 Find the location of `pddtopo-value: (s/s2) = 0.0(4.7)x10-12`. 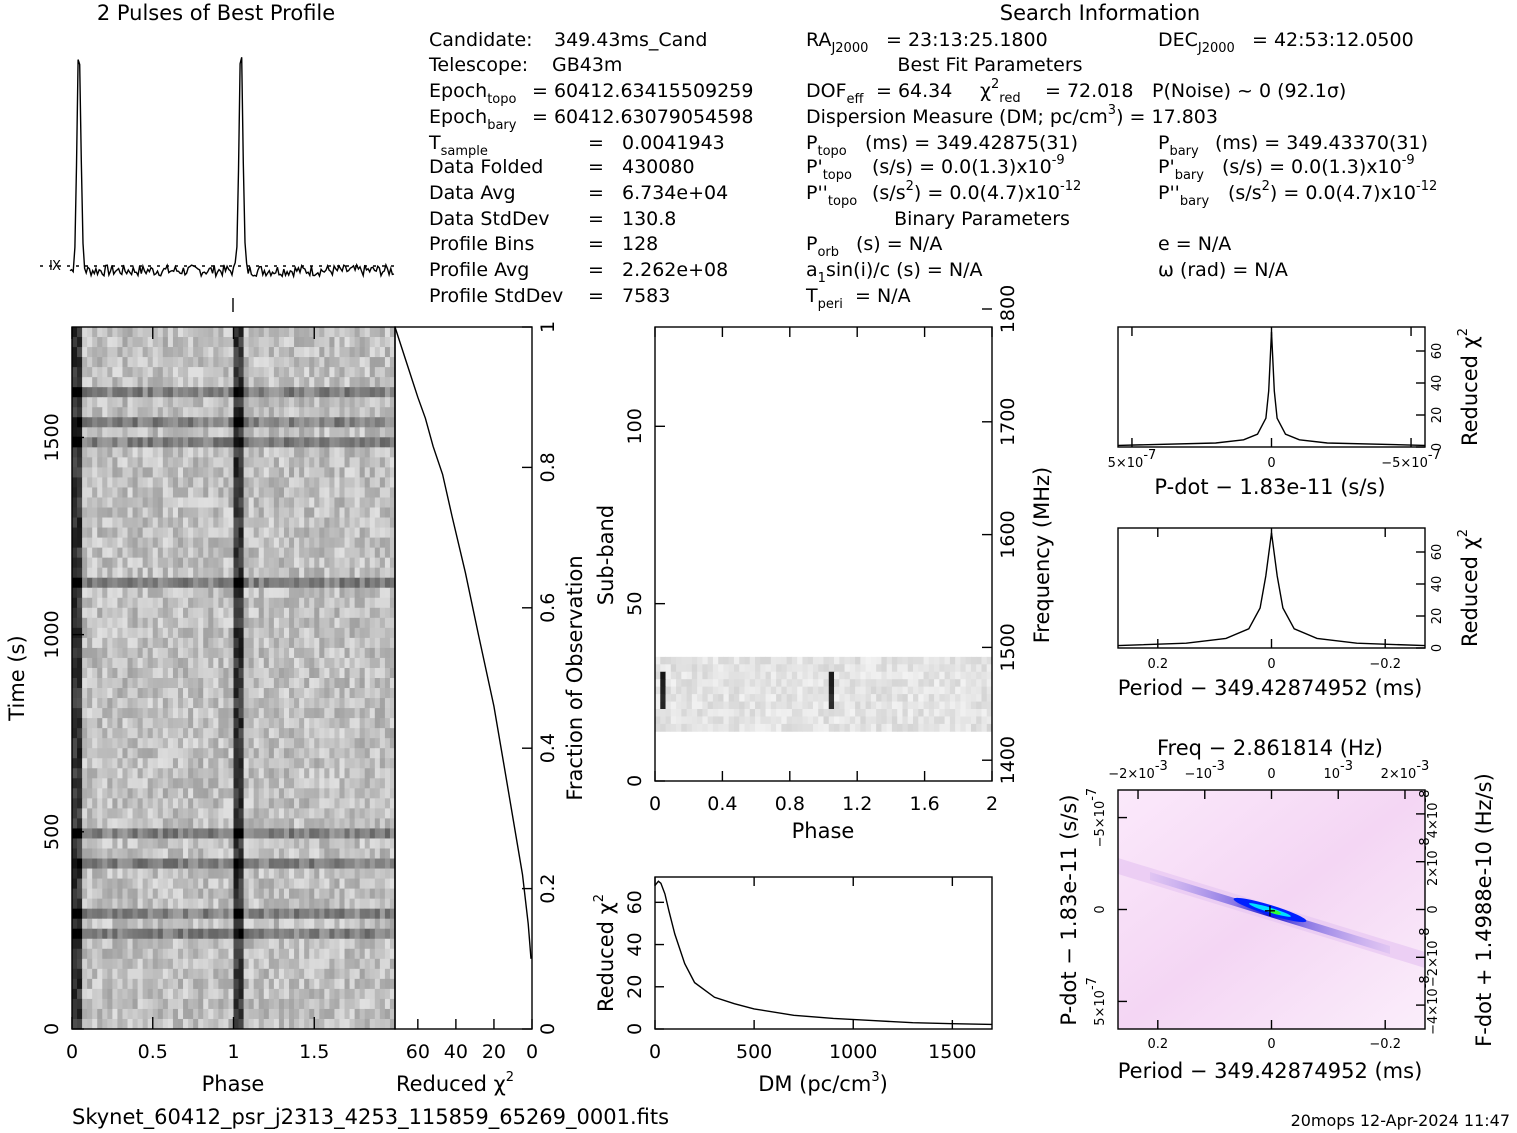

pddtopo-value: (s/s2) = 0.0(4.7)x10-12 is located at coordinates (976, 191).